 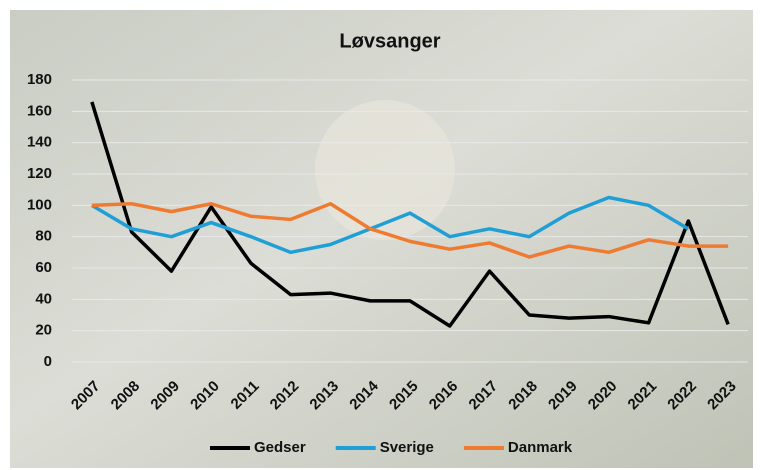 What do you see at coordinates (39, 173) in the screenshot?
I see `y-tick-label: 120` at bounding box center [39, 173].